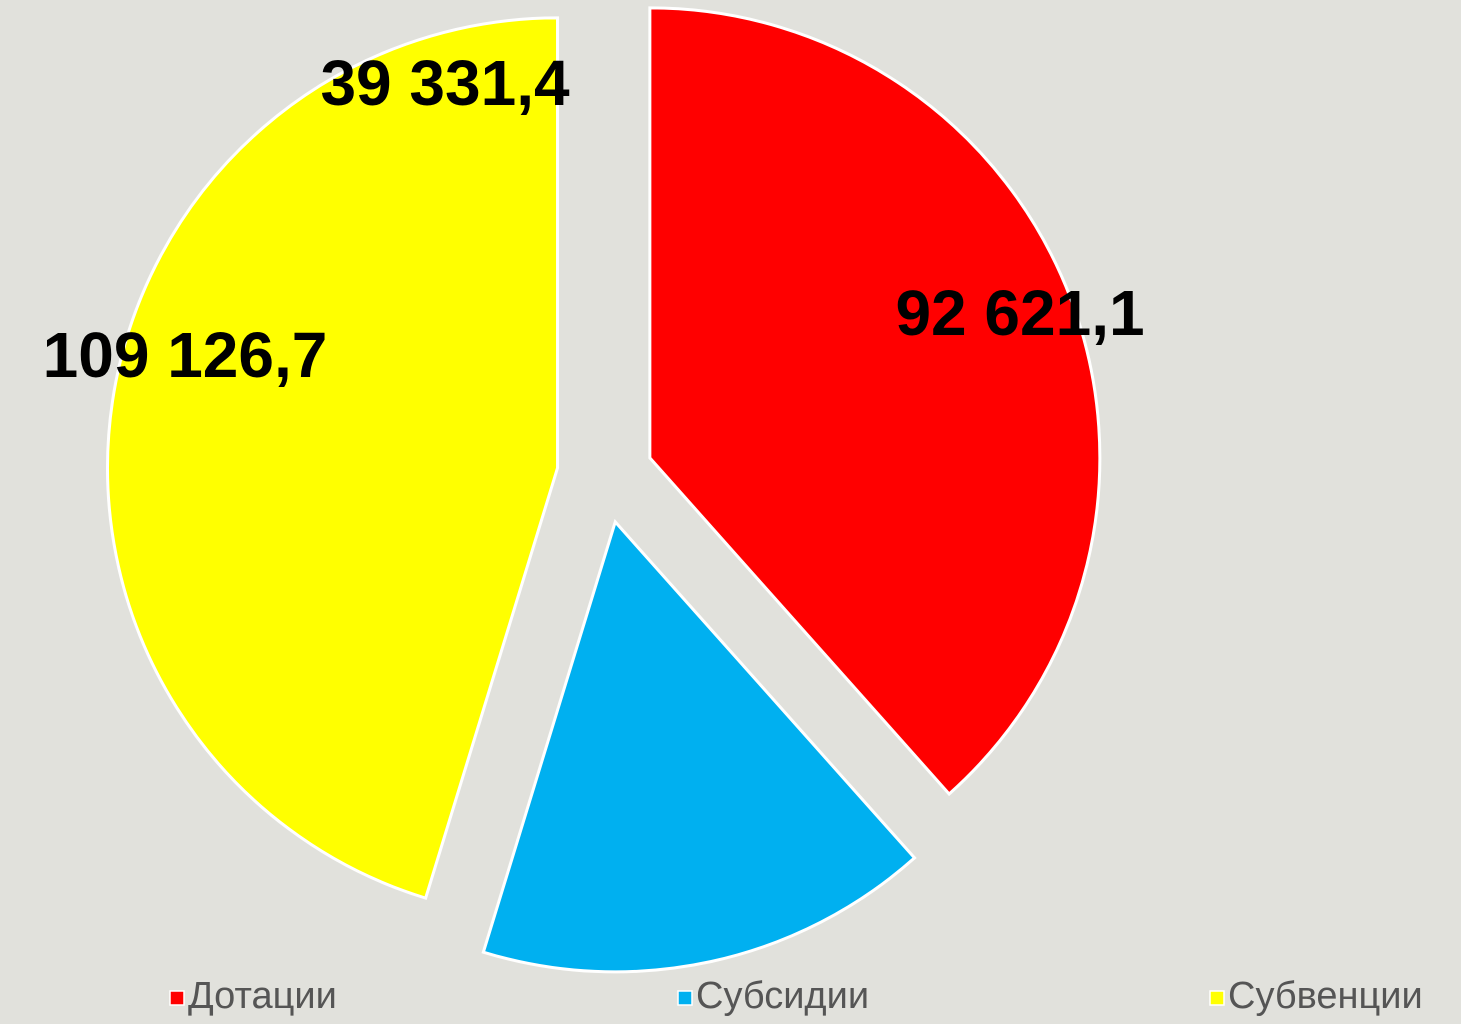  I want to click on data-label: 109 126,7, so click(185, 355).